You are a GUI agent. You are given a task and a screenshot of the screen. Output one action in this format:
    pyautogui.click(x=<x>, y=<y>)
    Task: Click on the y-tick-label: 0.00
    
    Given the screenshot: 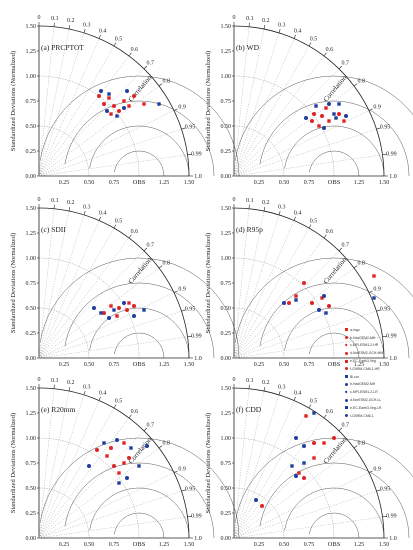 What is the action you would take?
    pyautogui.click(x=226, y=539)
    